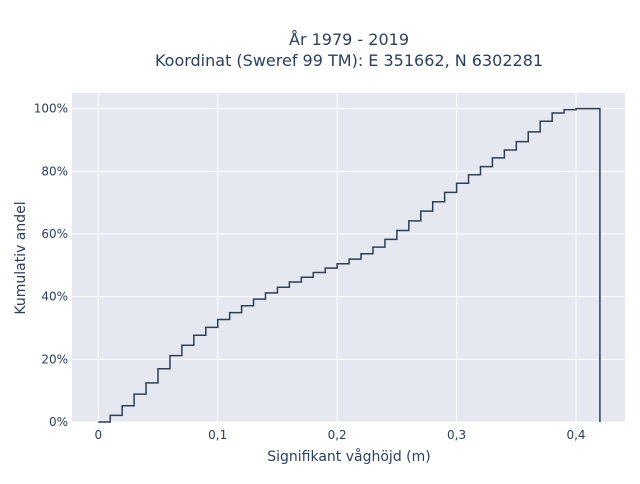  What do you see at coordinates (217, 435) in the screenshot?
I see `x-tick-label: 0,1` at bounding box center [217, 435].